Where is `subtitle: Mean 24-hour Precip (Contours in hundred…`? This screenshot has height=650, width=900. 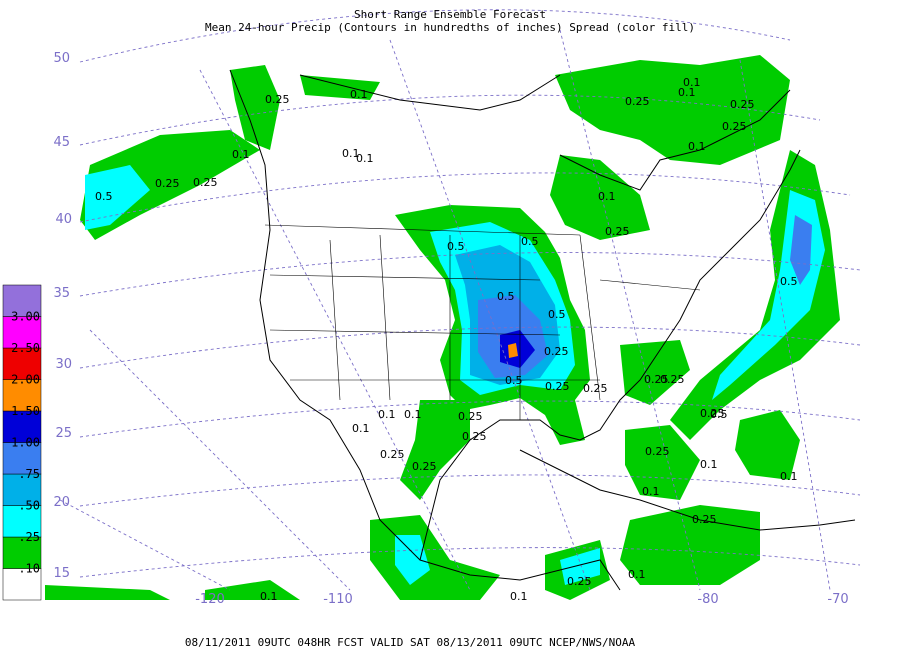
subtitle: Mean 24-hour Precip (Contours in hundred… is located at coordinates (450, 27).